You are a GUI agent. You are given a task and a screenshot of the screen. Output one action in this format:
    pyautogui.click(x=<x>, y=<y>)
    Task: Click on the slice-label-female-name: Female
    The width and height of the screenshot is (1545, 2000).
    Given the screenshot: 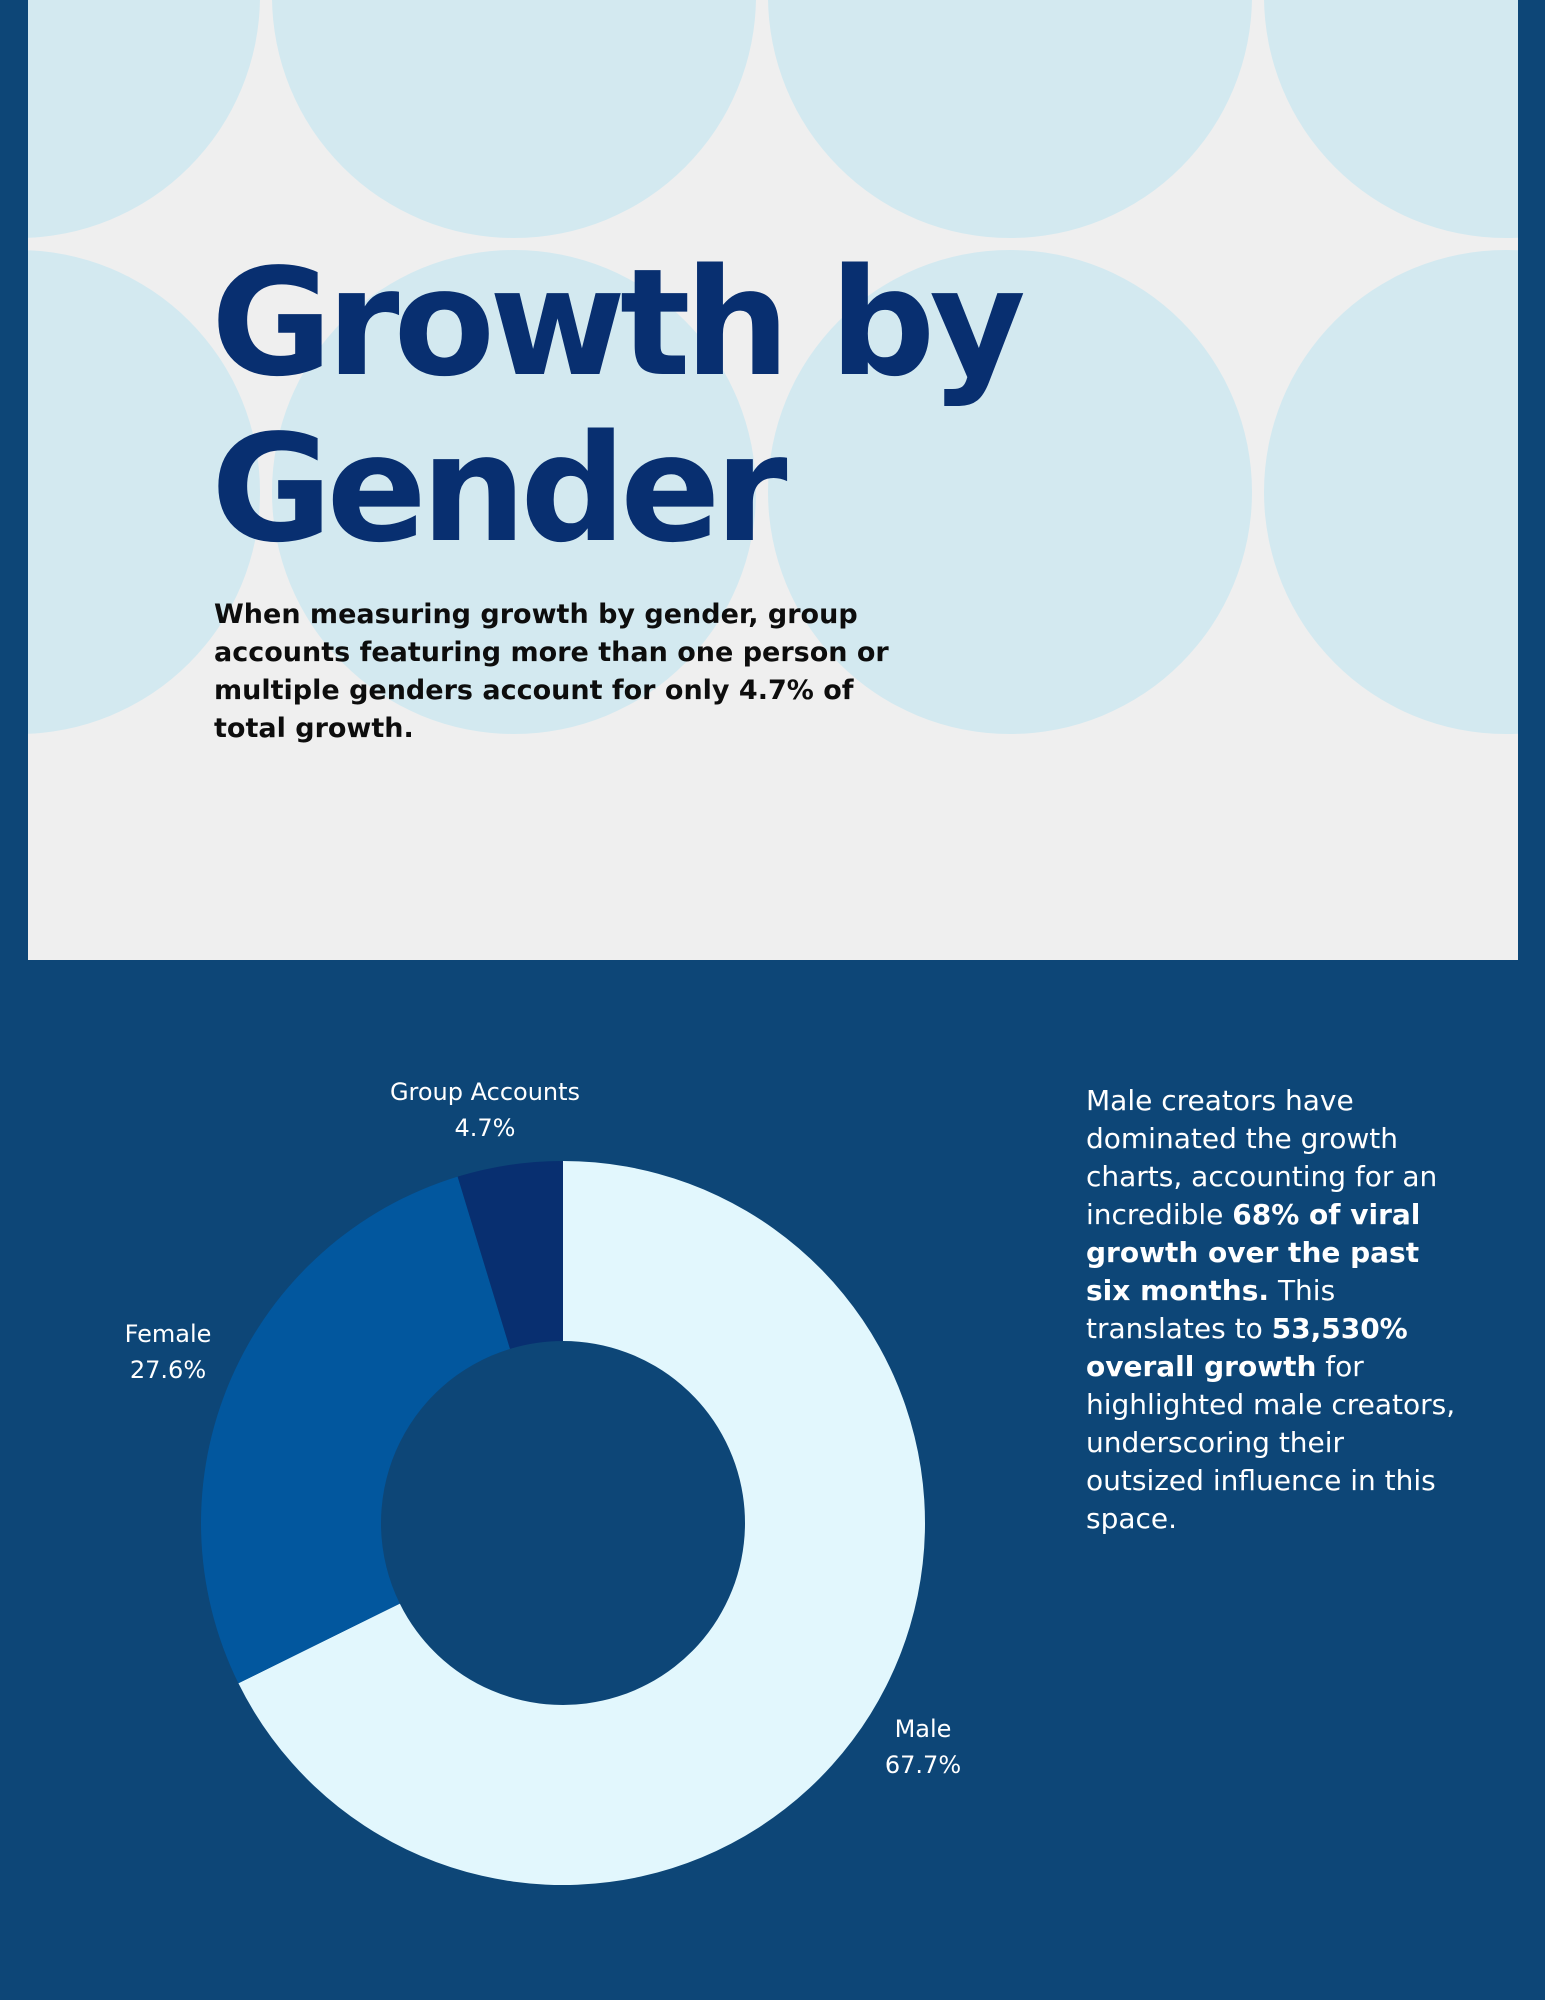 What is the action you would take?
    pyautogui.click(x=168, y=1334)
    